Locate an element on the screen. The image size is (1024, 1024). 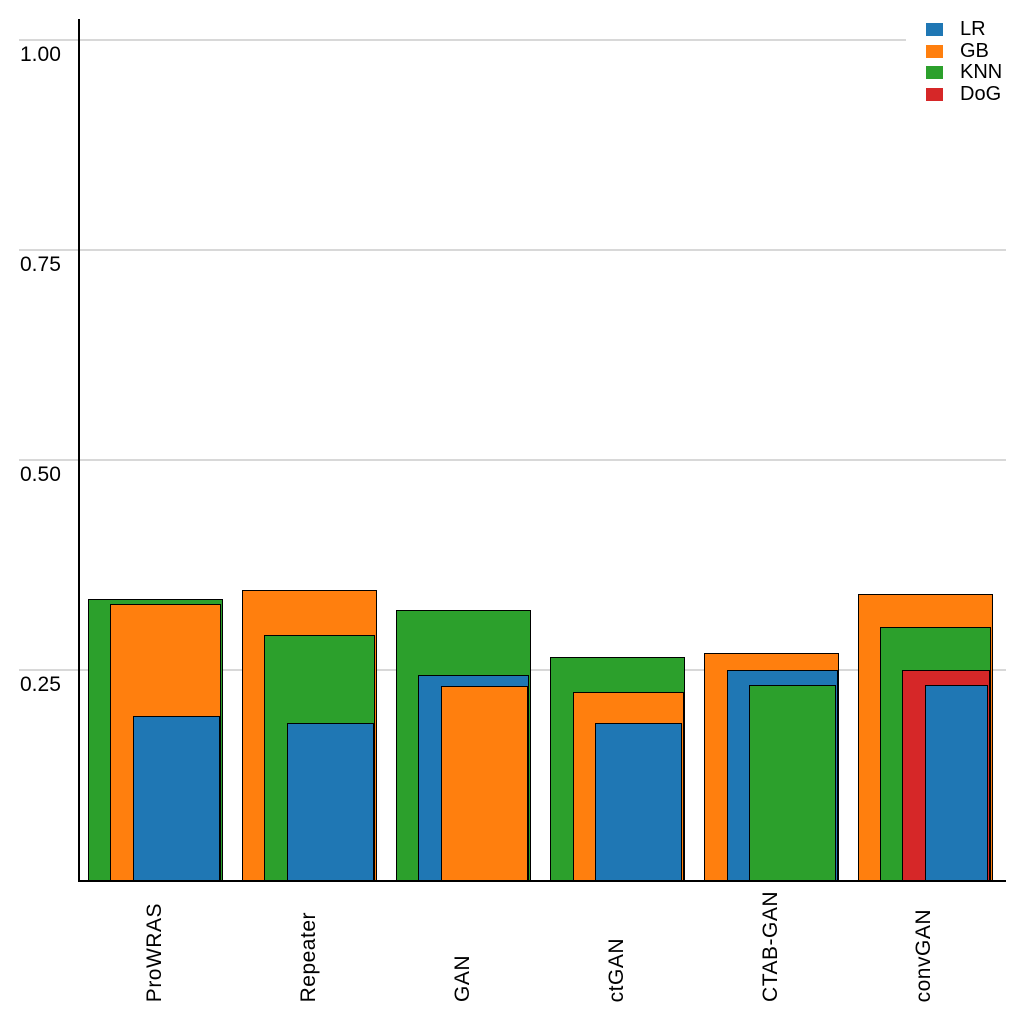
y-tick-label: 0.50 is located at coordinates (40, 475).